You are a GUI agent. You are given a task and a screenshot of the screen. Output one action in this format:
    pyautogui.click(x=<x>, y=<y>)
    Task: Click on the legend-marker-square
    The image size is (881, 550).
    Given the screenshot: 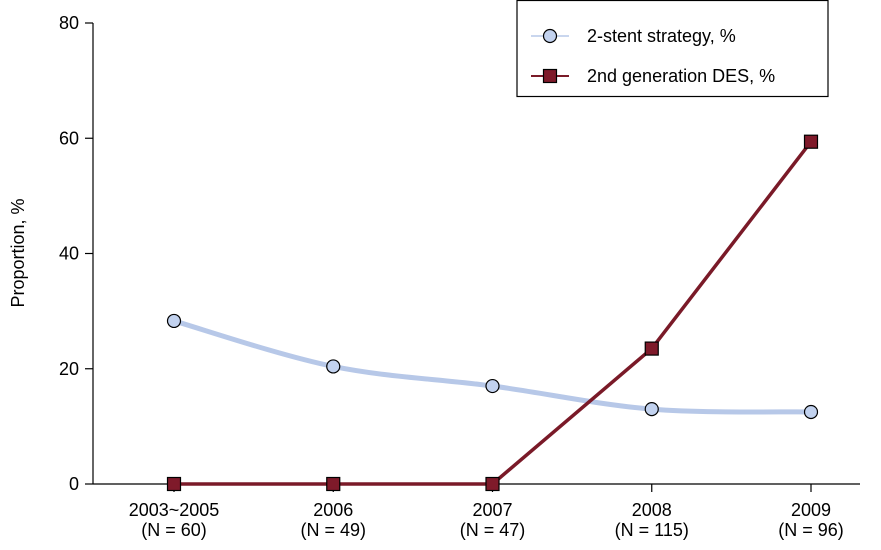 What is the action you would take?
    pyautogui.click(x=550, y=76)
    